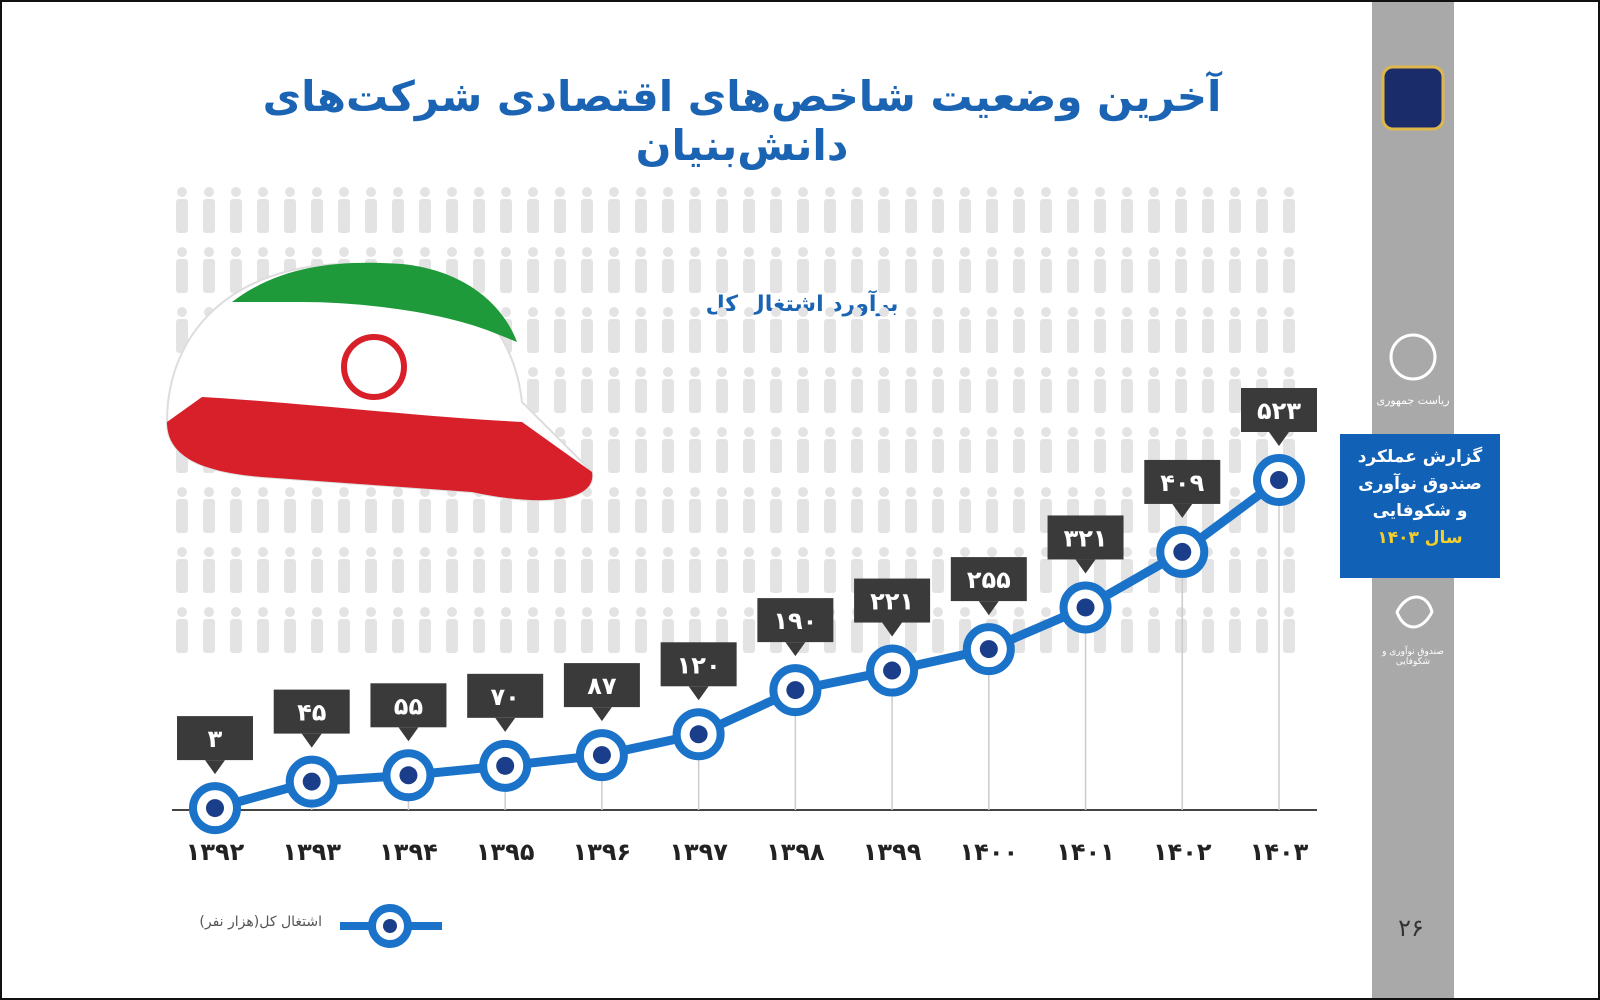 The width and height of the screenshot is (1600, 1000). I want to click on page-number: ۲۶, so click(1411, 928).